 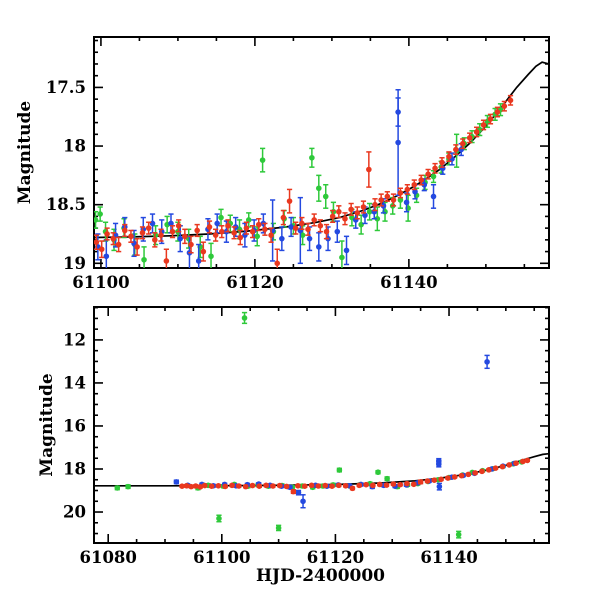 What do you see at coordinates (74, 512) in the screenshot?
I see `bottom-y-tick-label: 20` at bounding box center [74, 512].